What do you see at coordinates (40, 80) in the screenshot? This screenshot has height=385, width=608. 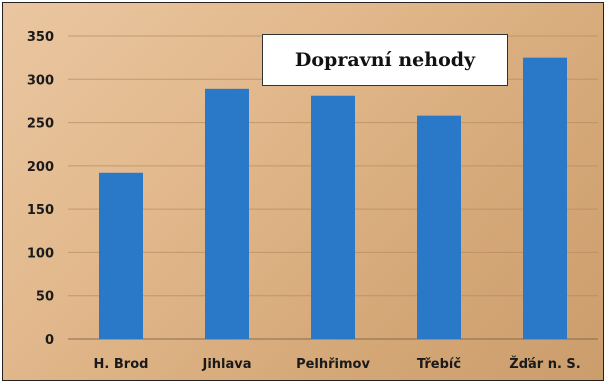 I see `y-tick-label: 300` at bounding box center [40, 80].